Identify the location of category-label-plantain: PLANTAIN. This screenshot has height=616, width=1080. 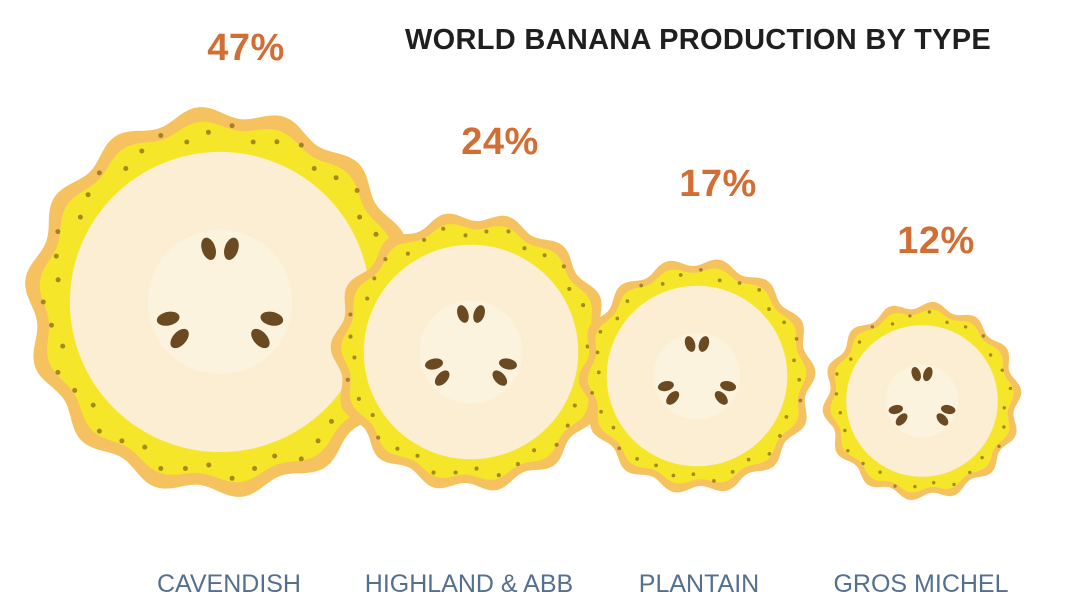
(699, 584).